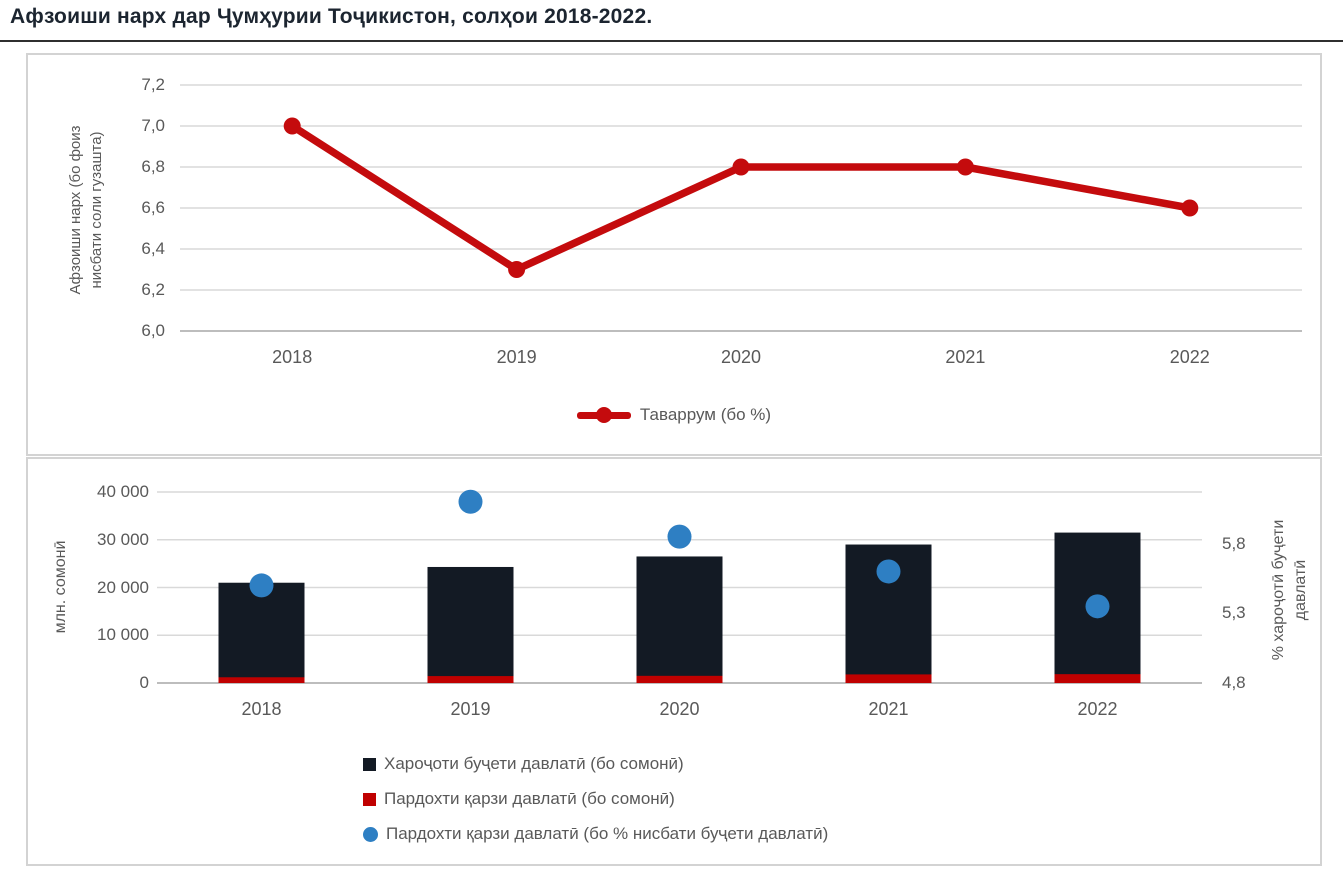 This screenshot has height=873, width=1343. What do you see at coordinates (153, 289) in the screenshot?
I see `y-tick-label: 6,2` at bounding box center [153, 289].